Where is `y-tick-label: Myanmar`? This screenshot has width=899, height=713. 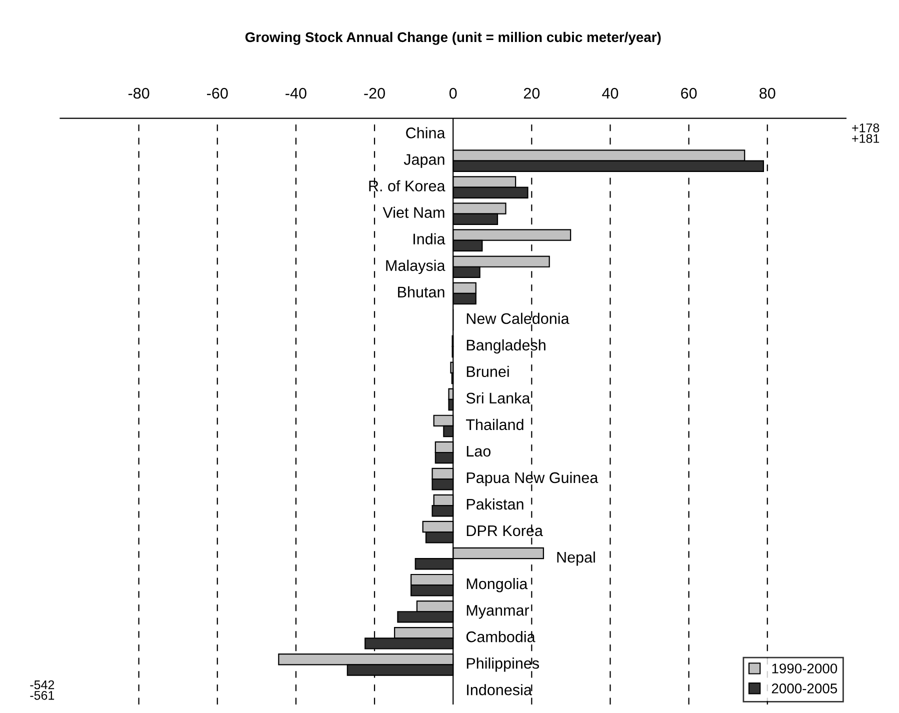 y-tick-label: Myanmar is located at coordinates (498, 612).